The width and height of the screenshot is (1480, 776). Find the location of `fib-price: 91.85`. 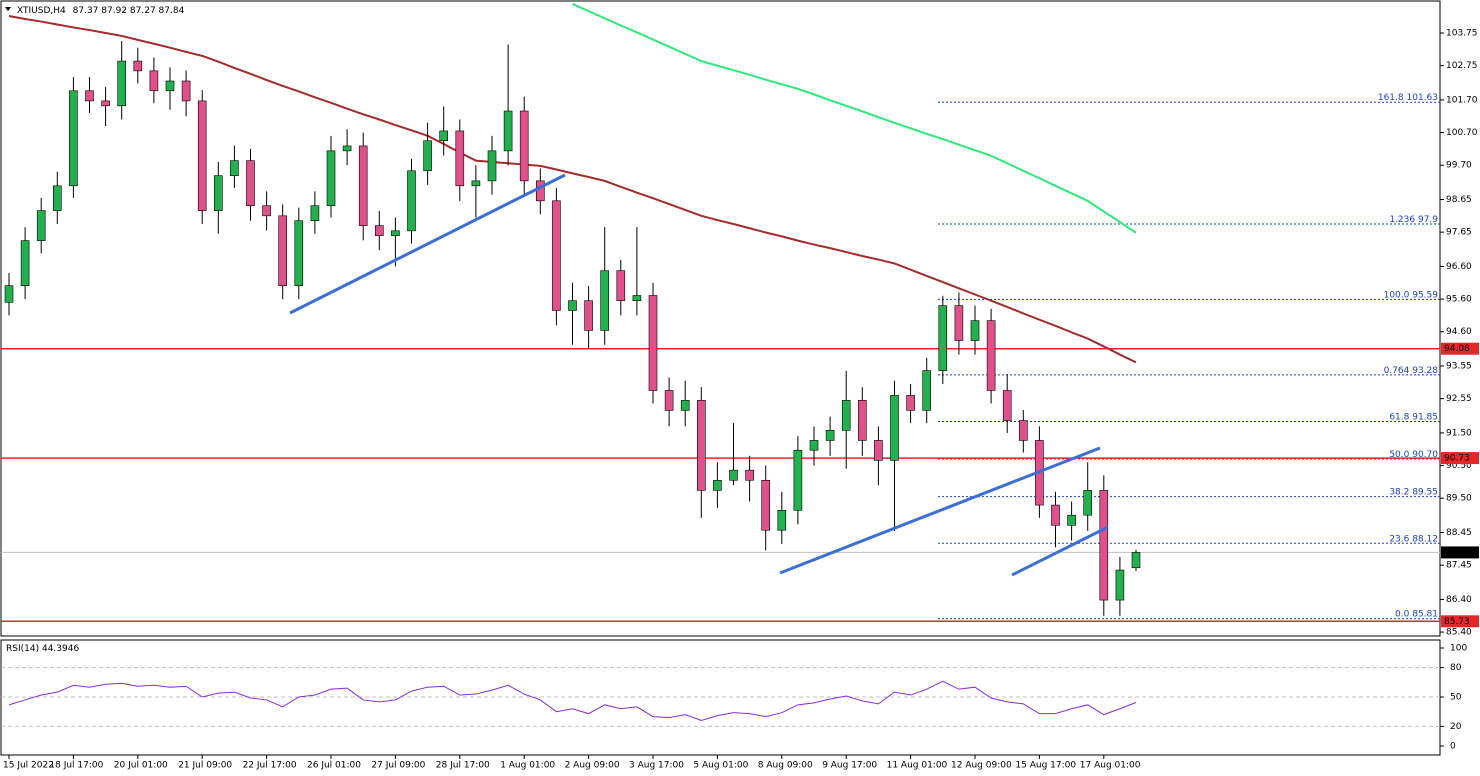

fib-price: 91.85 is located at coordinates (1425, 417).